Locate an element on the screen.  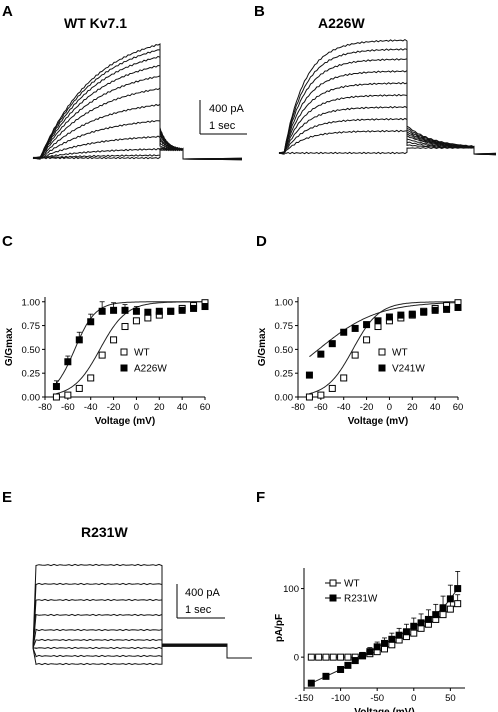
legend-label: R231W is located at coordinates (361, 599).